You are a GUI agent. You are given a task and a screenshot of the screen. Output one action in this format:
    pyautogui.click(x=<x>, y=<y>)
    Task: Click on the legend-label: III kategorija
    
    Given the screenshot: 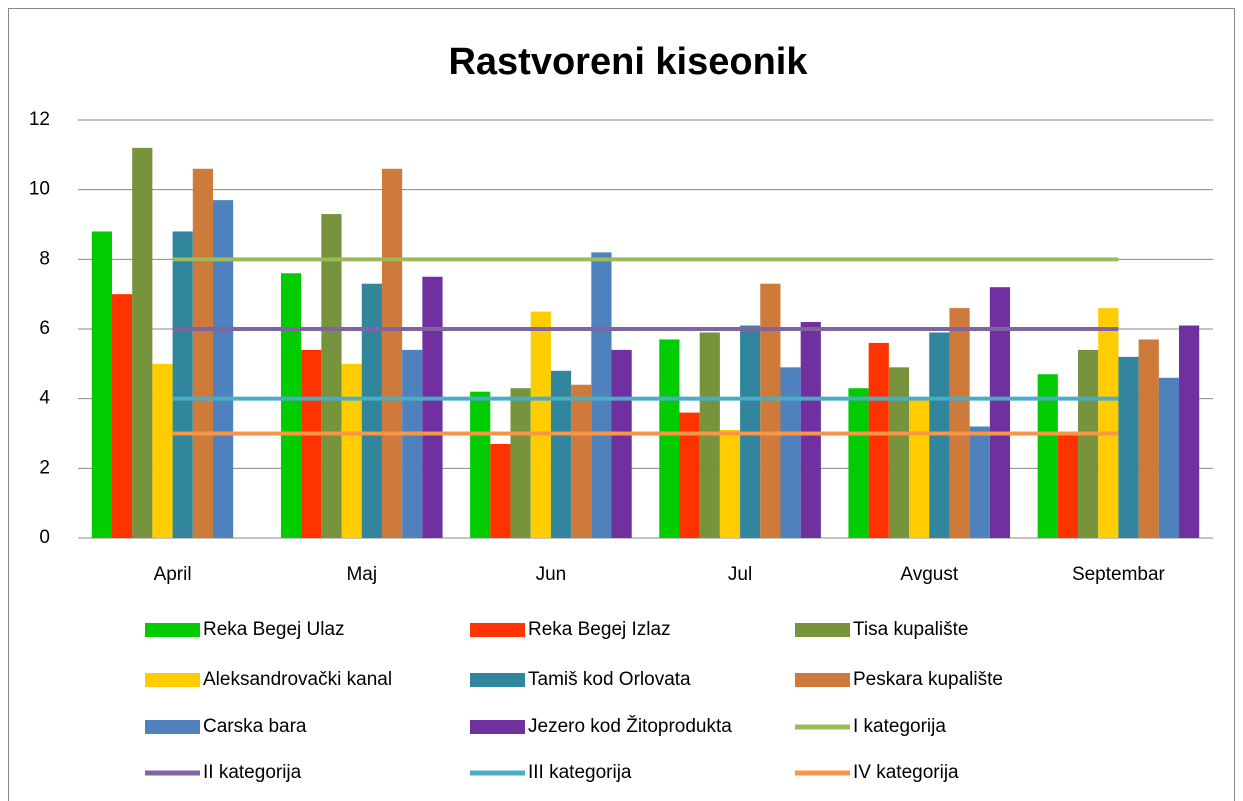 What is the action you would take?
    pyautogui.click(x=580, y=772)
    